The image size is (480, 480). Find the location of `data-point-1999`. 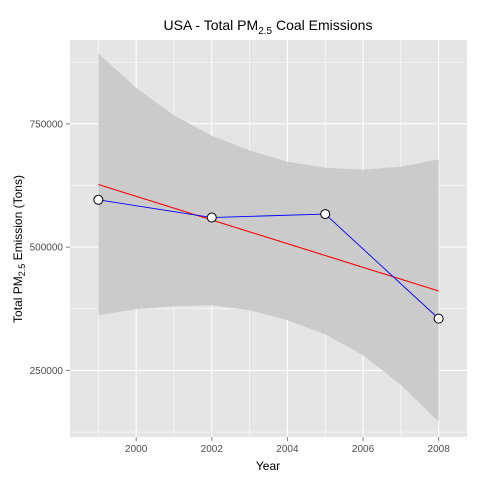

data-point-1999 is located at coordinates (98, 199).